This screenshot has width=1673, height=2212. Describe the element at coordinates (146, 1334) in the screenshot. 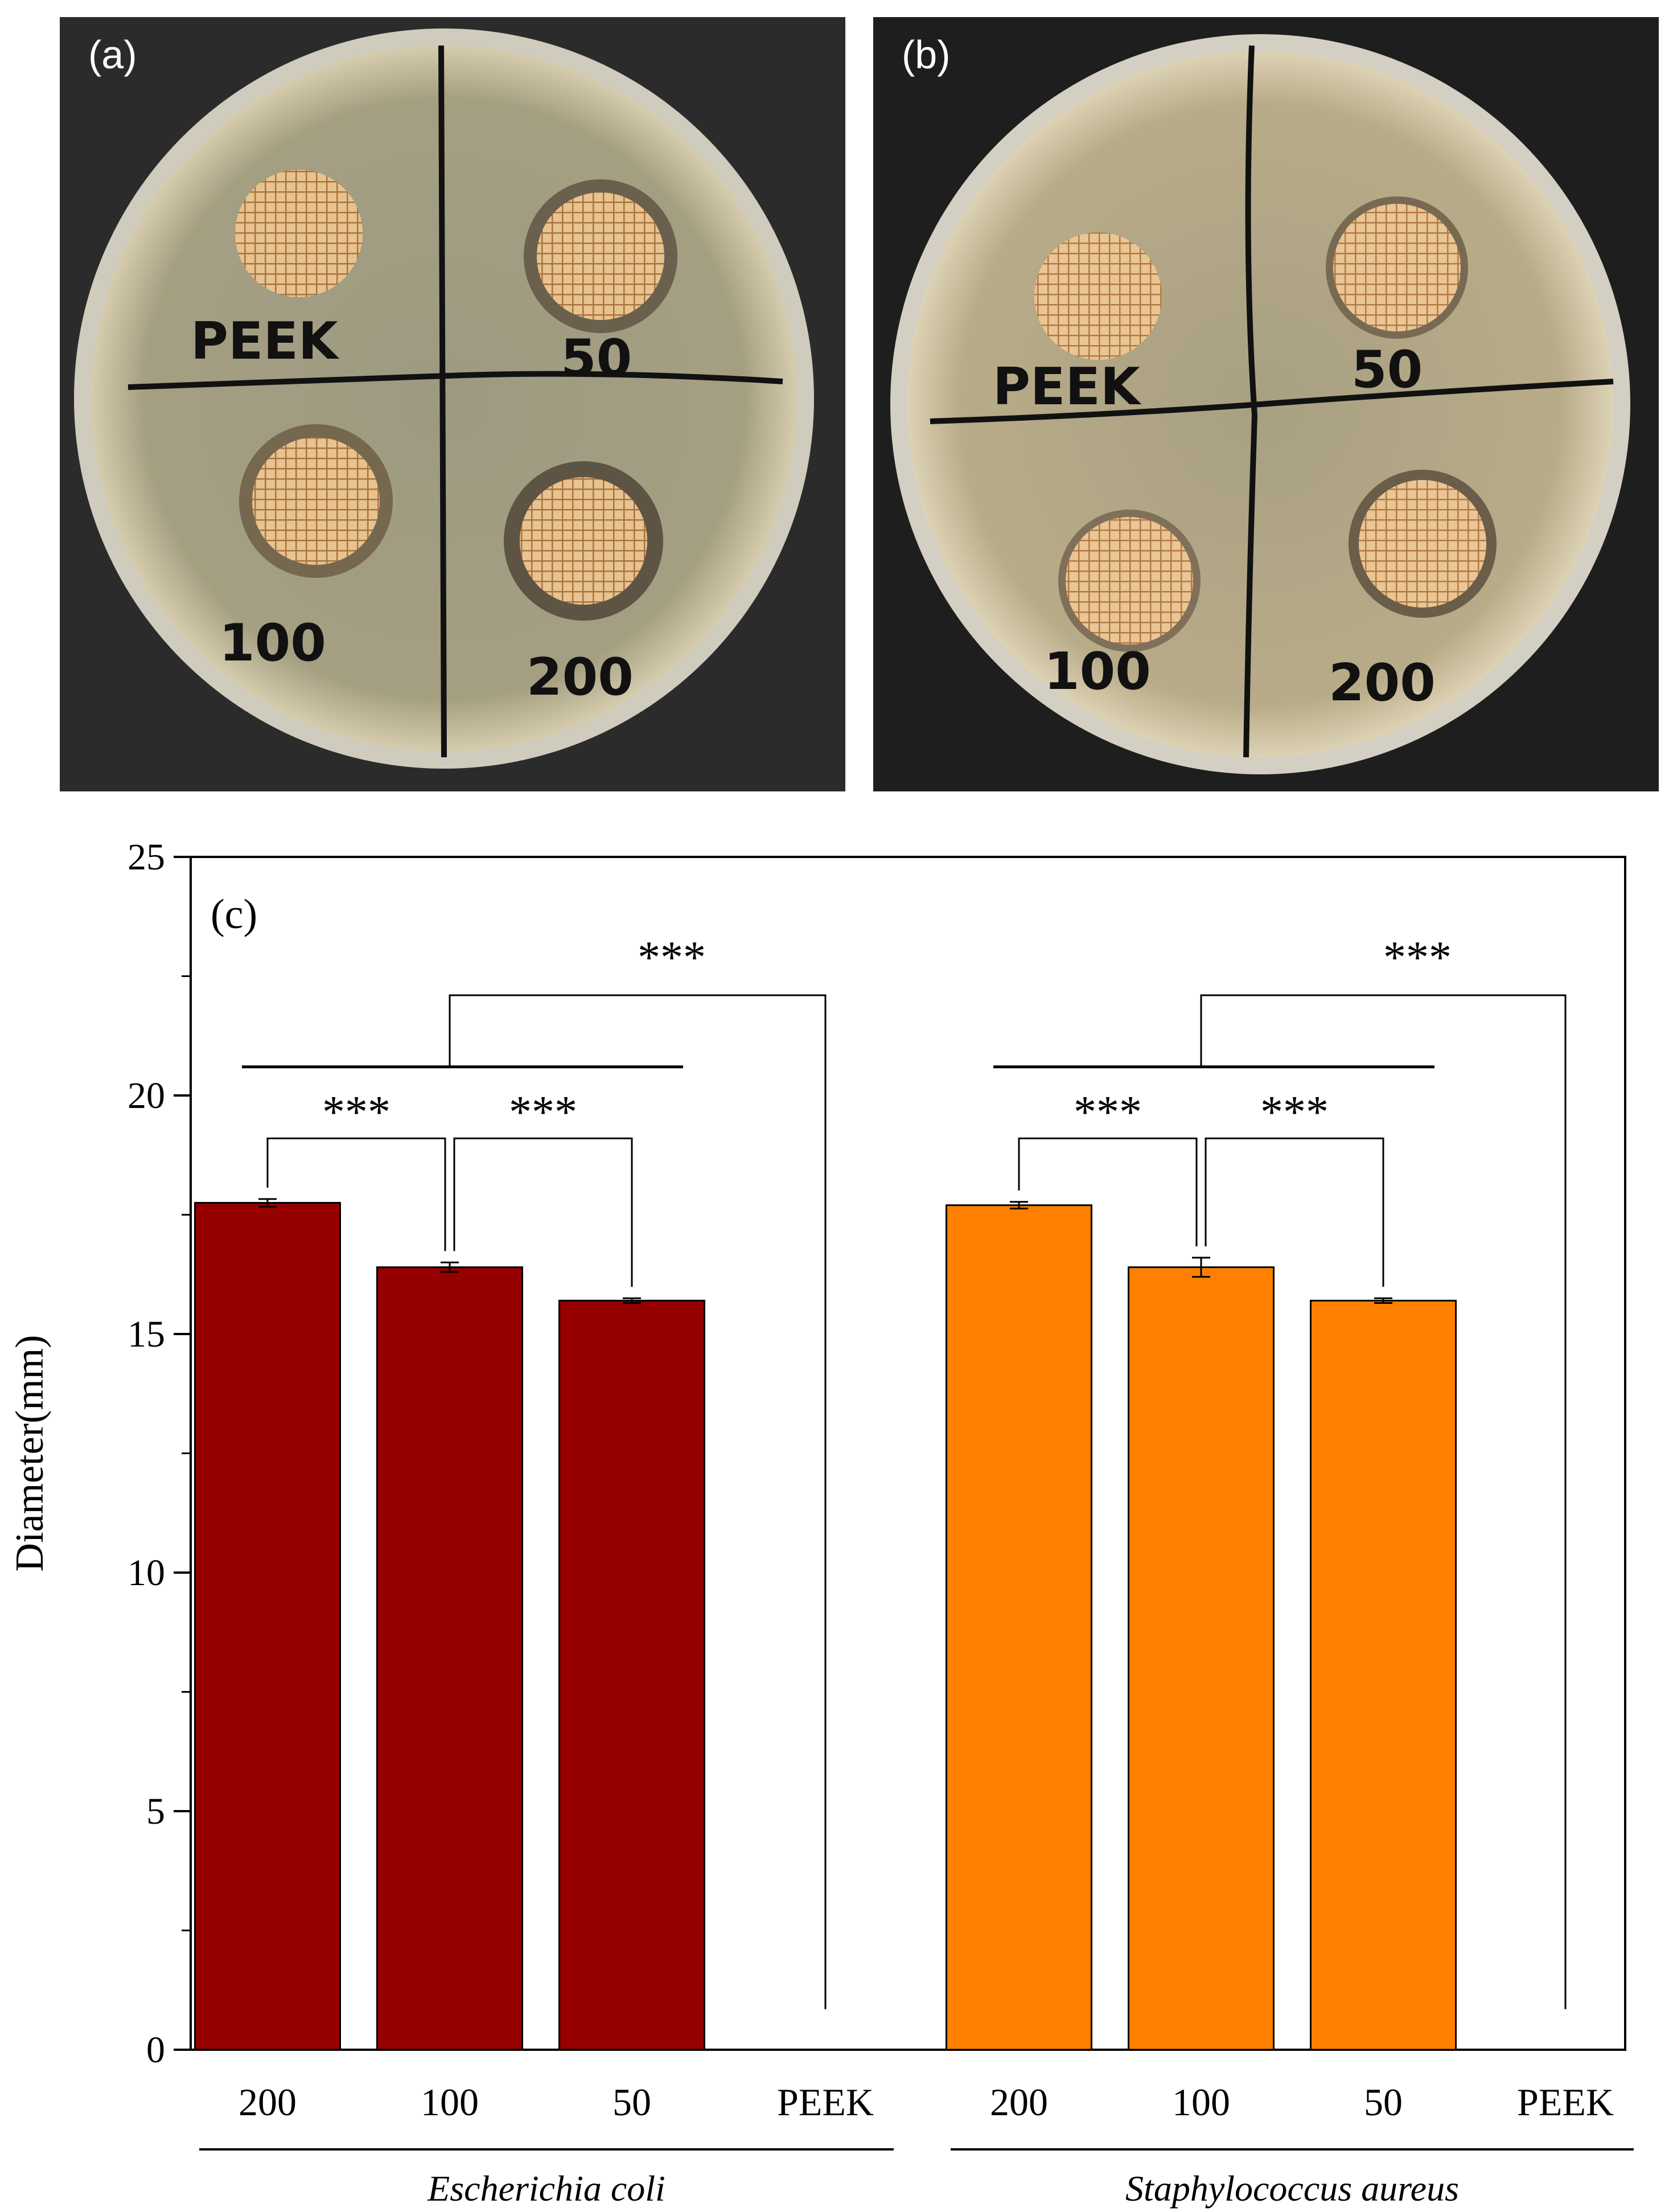

I see `y-tick-label: 15` at that location.